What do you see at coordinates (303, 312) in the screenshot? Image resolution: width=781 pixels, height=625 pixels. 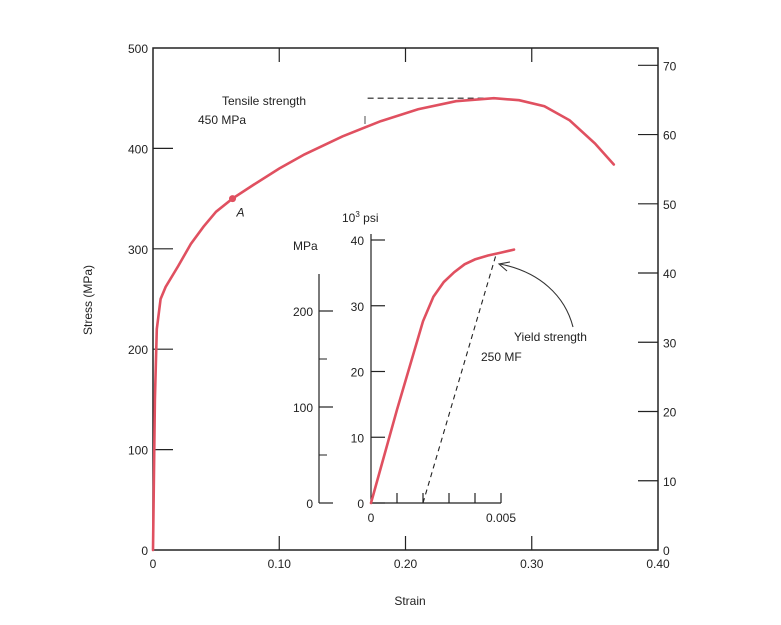 I see `inset-mpa-tick-label: 200` at bounding box center [303, 312].